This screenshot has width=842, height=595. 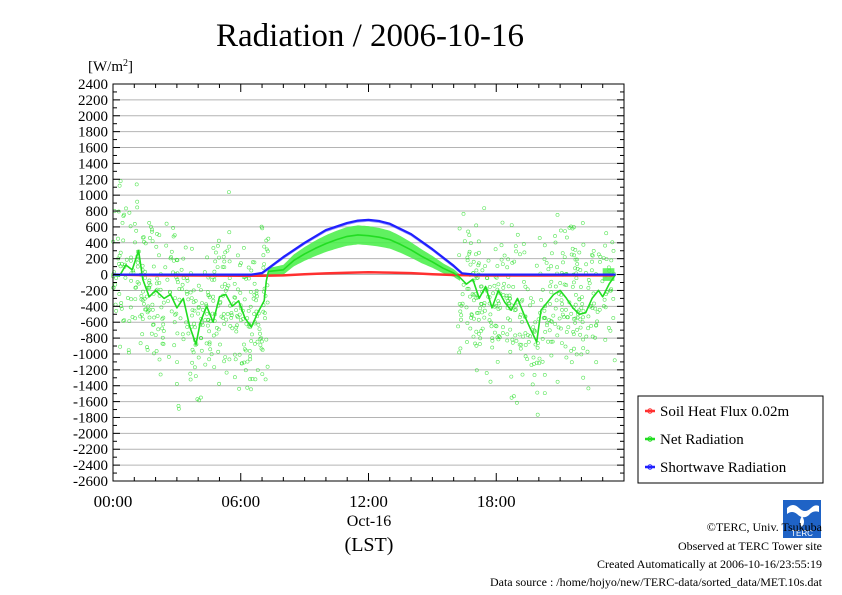 I want to click on legend-label: Shortwave Radiation, so click(x=723, y=468).